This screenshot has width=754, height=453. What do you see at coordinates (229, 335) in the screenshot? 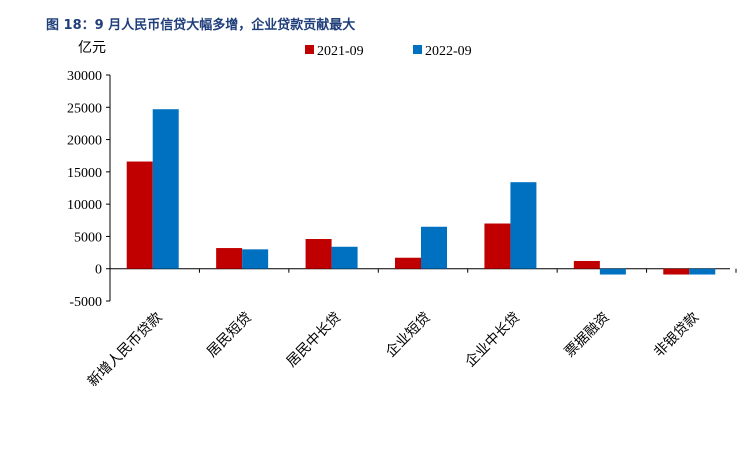
I see `x-tick-label: 居民短贷` at bounding box center [229, 335].